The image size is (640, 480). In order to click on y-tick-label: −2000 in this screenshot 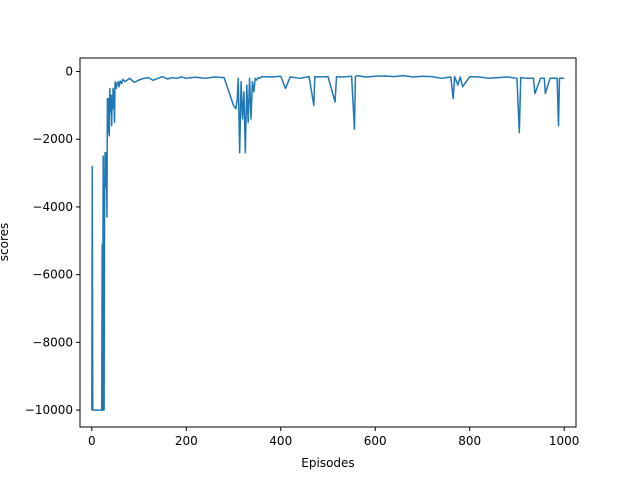, I will do `click(52, 139)`.